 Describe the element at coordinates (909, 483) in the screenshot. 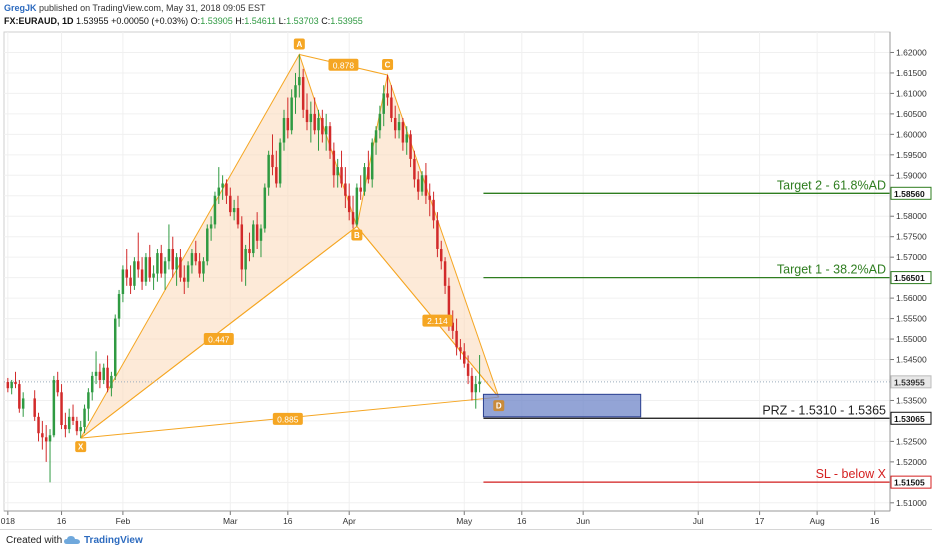

I see `price-tag-label: 1.51505` at that location.